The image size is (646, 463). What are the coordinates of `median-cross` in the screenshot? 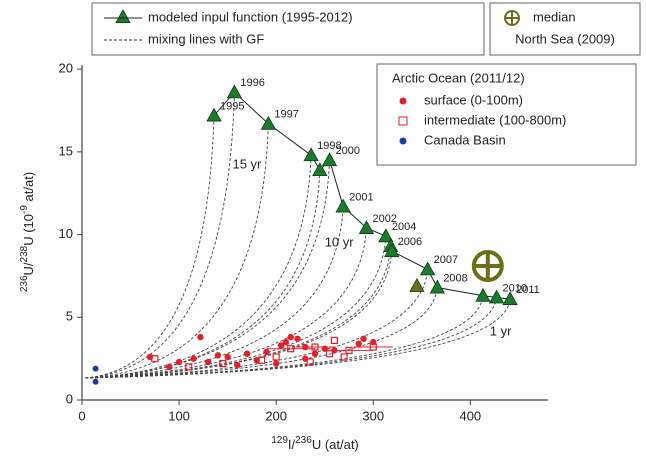 It's located at (487, 266).